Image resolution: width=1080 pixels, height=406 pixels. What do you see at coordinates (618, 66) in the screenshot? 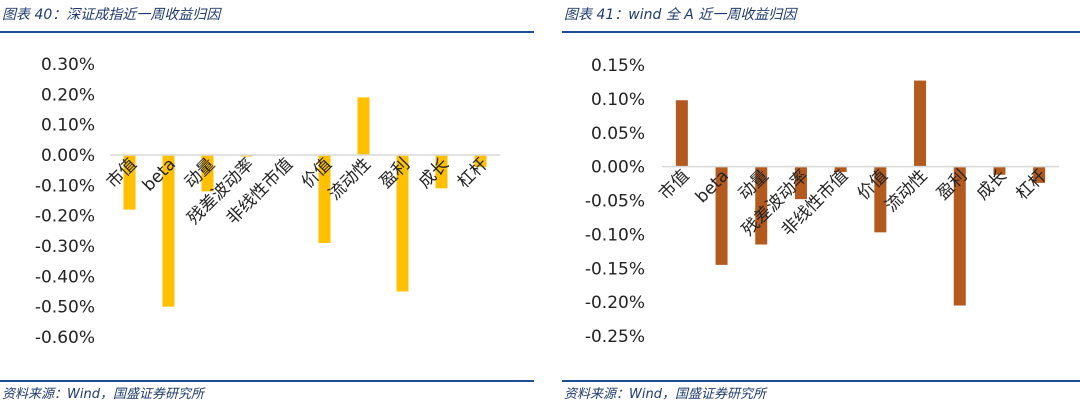
I see `y-tick-label: 0.15%` at bounding box center [618, 66].